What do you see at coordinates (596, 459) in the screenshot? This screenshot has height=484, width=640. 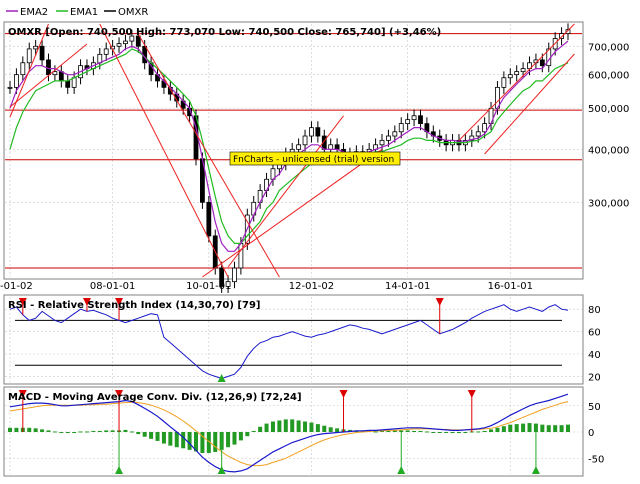 I see `macd-y-tick-label: -50` at bounding box center [596, 459].